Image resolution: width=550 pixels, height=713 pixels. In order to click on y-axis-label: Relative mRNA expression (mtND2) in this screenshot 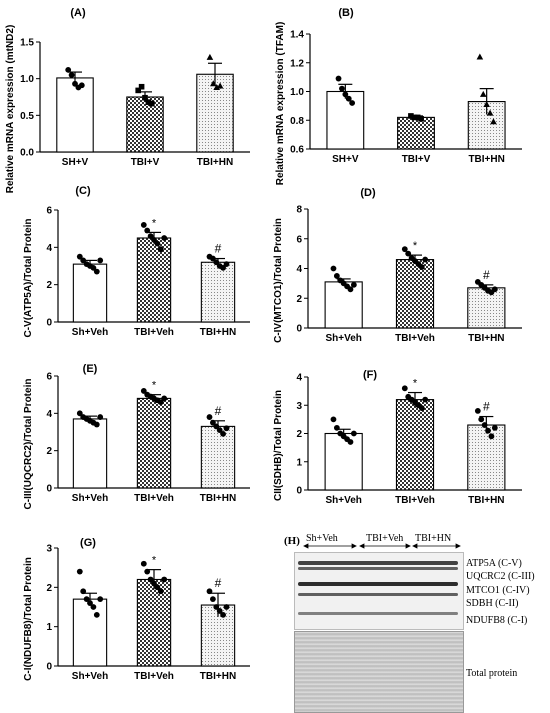, I will do `click(10, 109)`.